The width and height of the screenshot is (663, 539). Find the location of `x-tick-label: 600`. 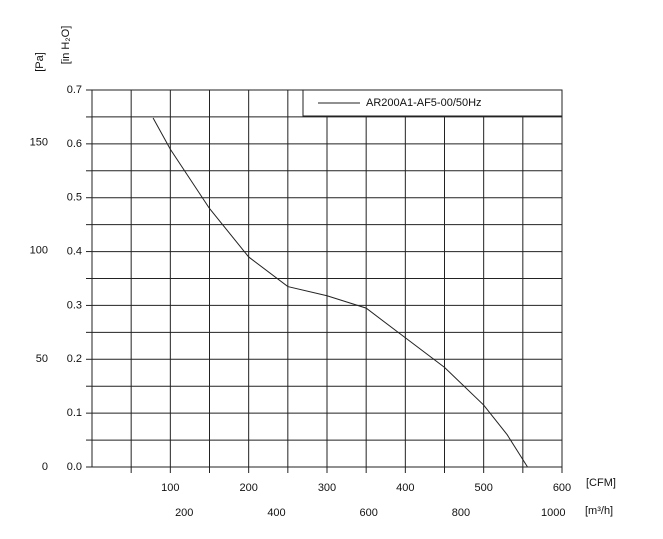

x-tick-label: 600 is located at coordinates (562, 488).